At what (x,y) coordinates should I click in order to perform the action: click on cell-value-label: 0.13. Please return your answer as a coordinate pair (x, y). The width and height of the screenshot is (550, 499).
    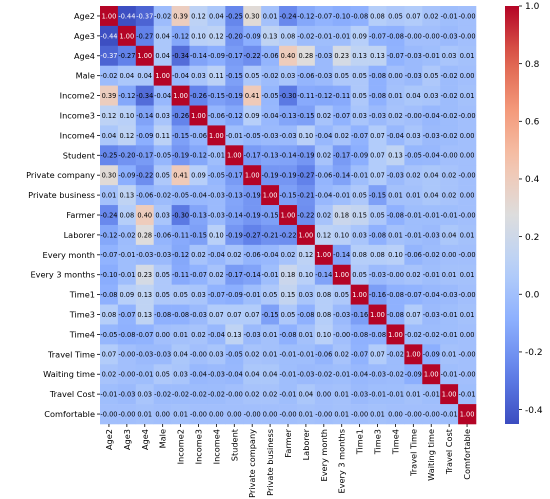
    Looking at the image, I should click on (270, 36).